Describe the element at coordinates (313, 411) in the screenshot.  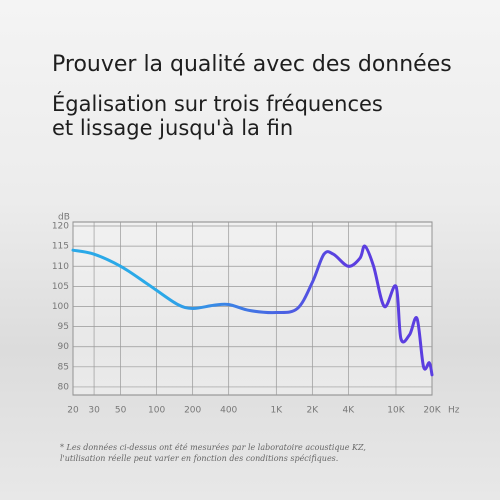
I see `x-tick-label: 2K` at that location.